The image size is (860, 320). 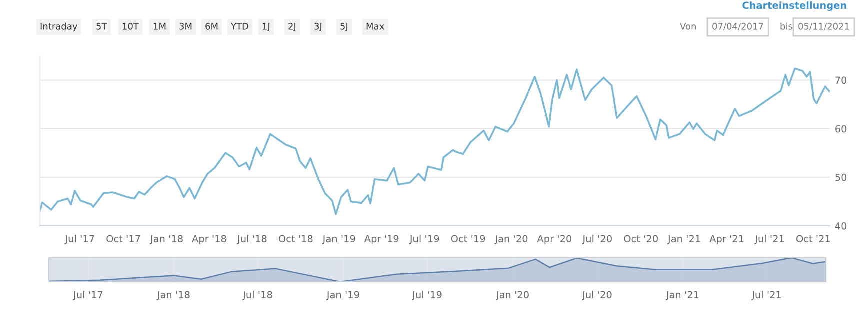 What do you see at coordinates (292, 27) in the screenshot?
I see `text: 2J` at bounding box center [292, 27].